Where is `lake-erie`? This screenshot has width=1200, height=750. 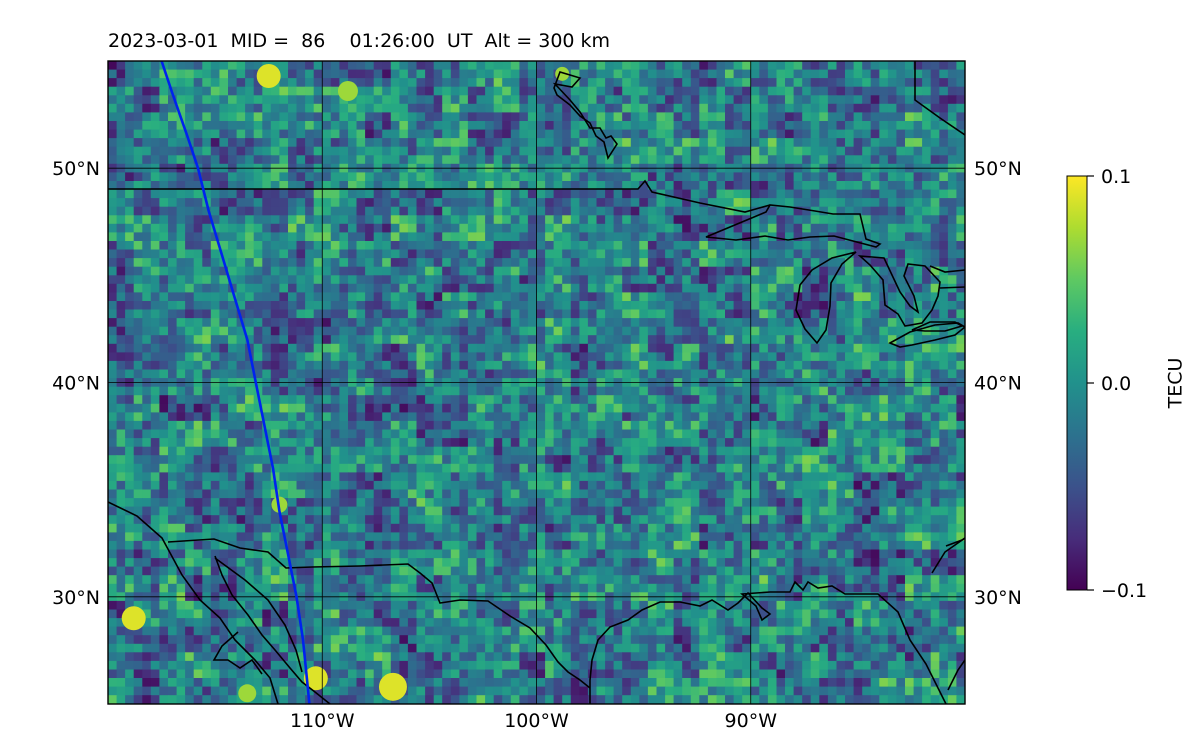 lake-erie is located at coordinates (926, 335).